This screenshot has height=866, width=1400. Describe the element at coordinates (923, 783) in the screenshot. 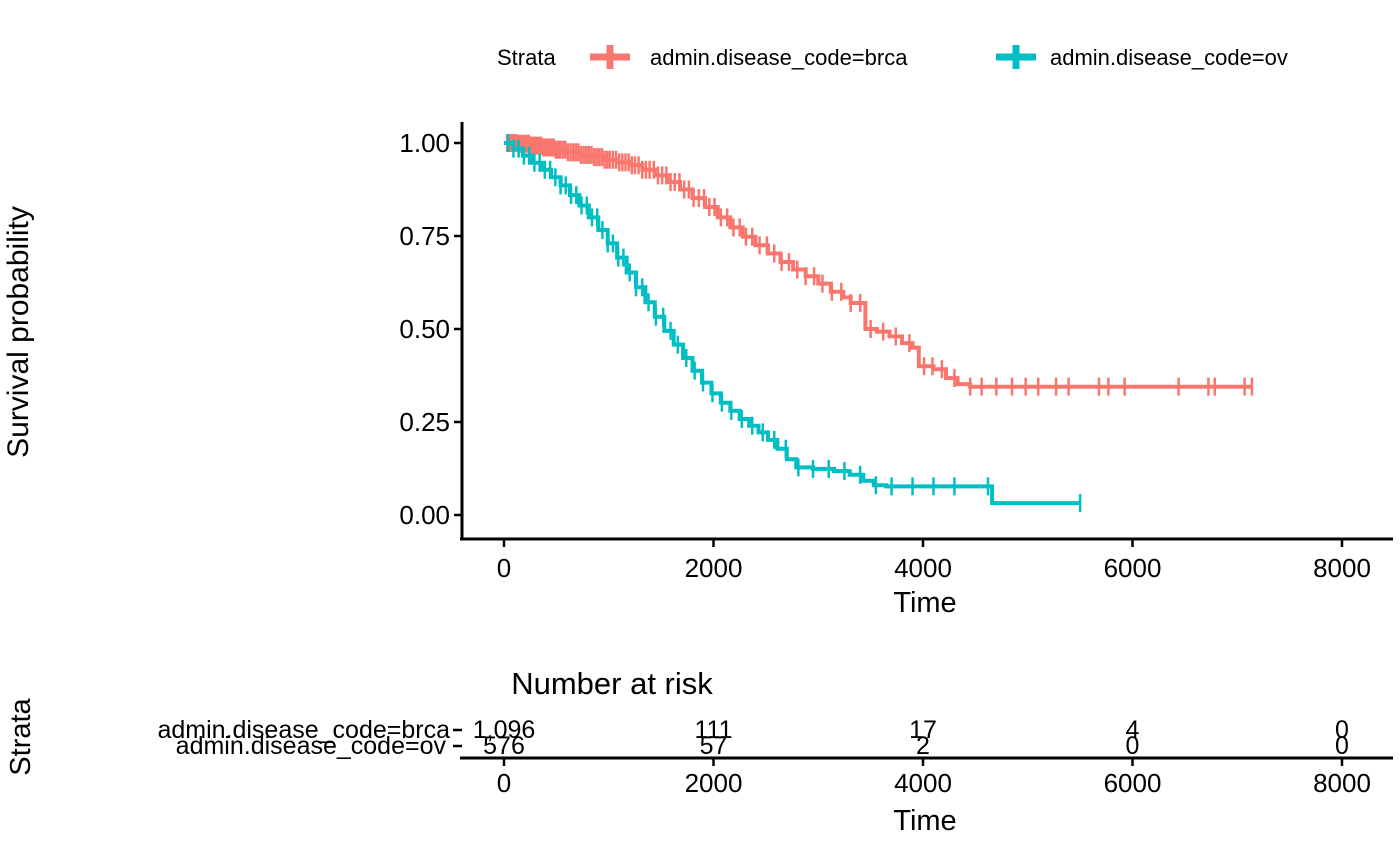

I see `risk-x-tick-label: 4000` at that location.